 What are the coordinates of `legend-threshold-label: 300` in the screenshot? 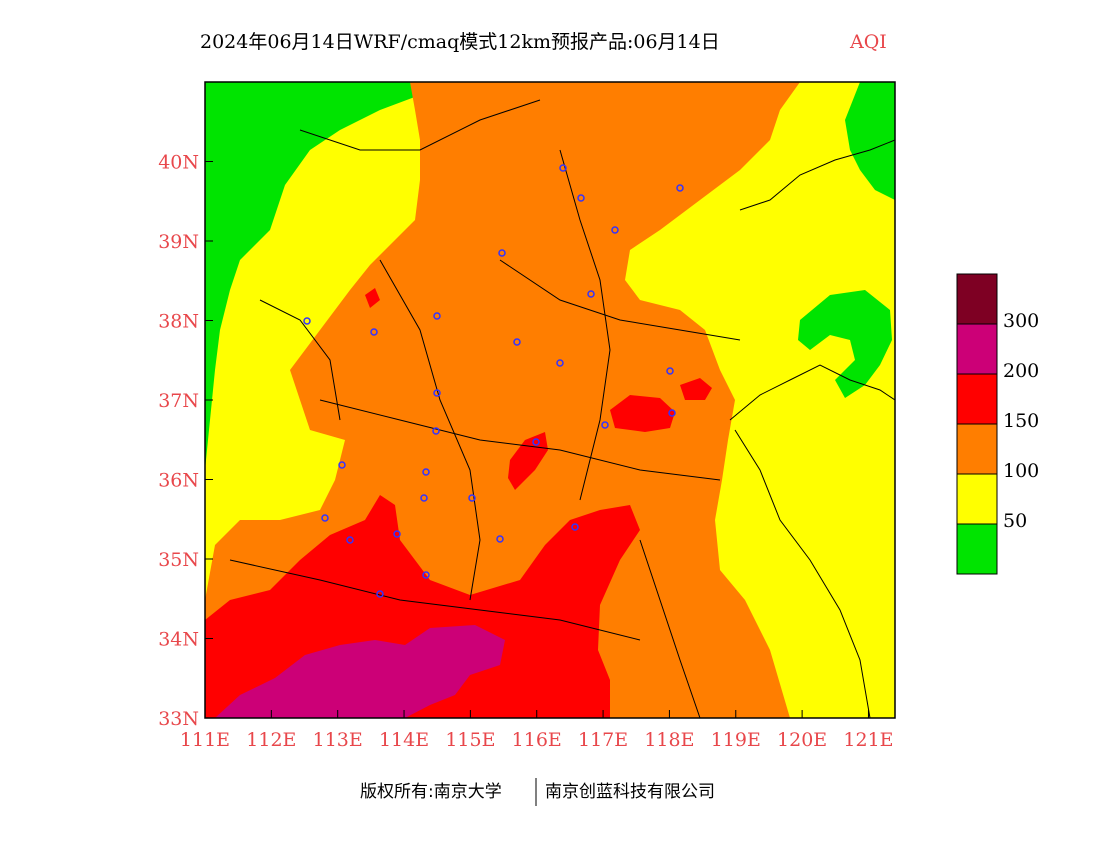 It's located at (1021, 321).